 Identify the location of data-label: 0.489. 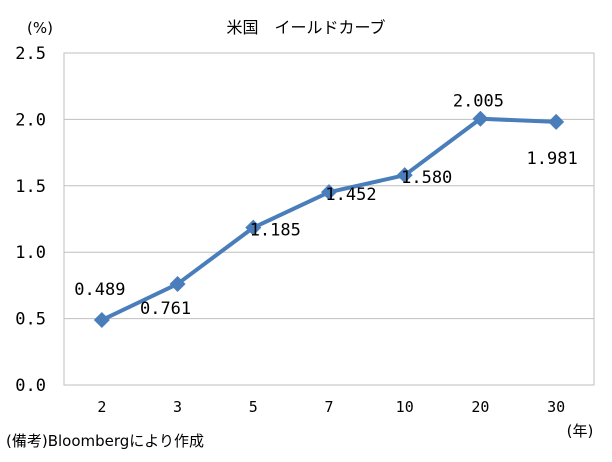
(99, 290).